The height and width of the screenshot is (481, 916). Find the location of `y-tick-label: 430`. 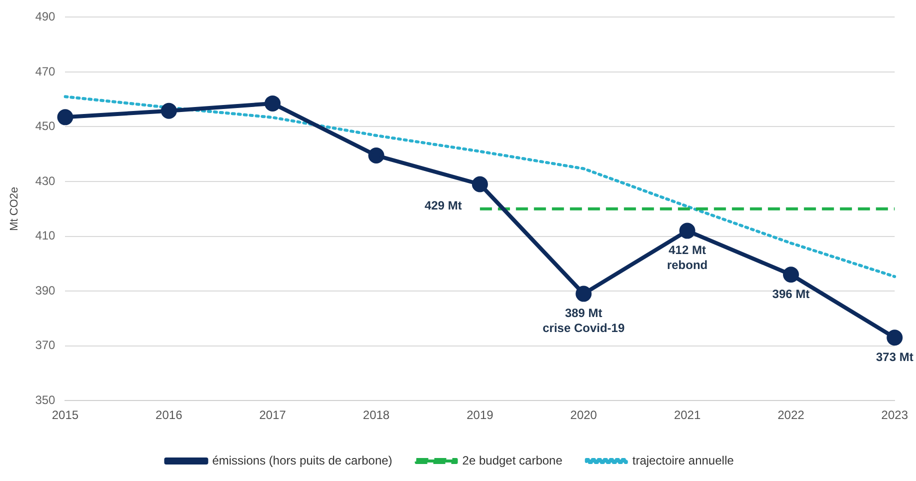

y-tick-label: 430 is located at coordinates (45, 181).